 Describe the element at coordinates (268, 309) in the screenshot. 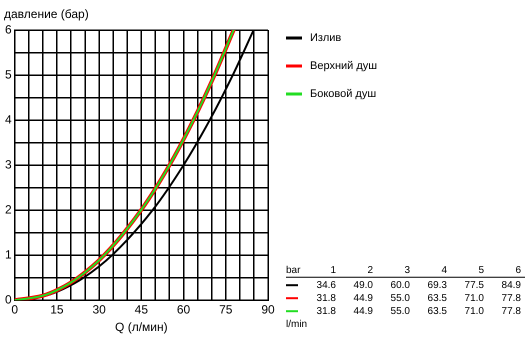

I see `x-tick-label: 90` at that location.